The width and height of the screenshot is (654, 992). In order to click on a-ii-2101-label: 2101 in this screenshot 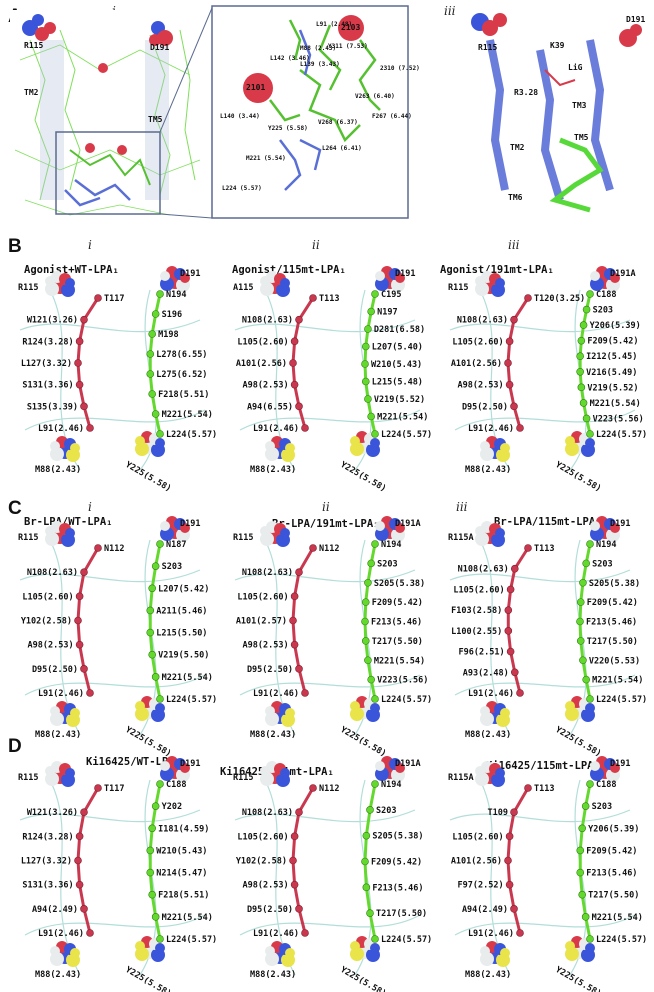, I will do `click(255, 87)`.